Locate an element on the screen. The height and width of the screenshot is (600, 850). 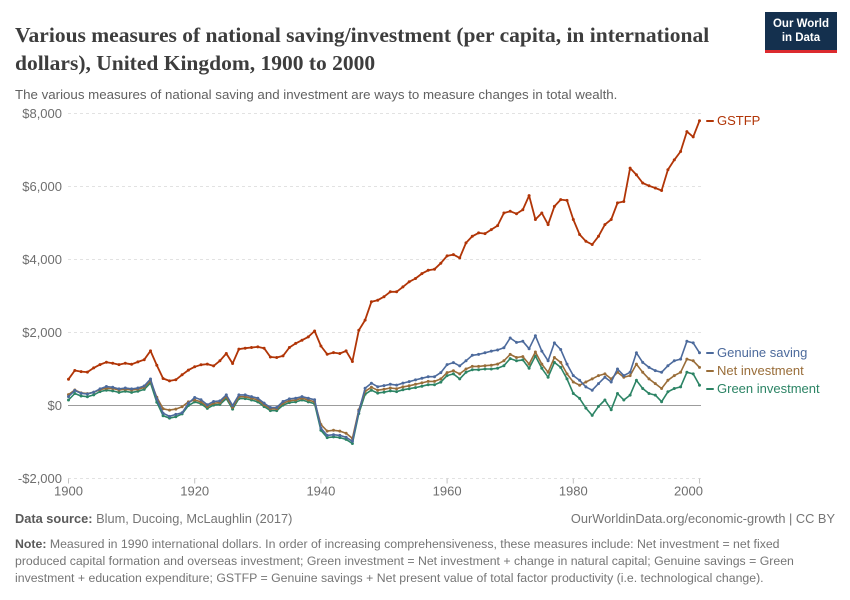
series-marker-green-investment is located at coordinates (710, 388).